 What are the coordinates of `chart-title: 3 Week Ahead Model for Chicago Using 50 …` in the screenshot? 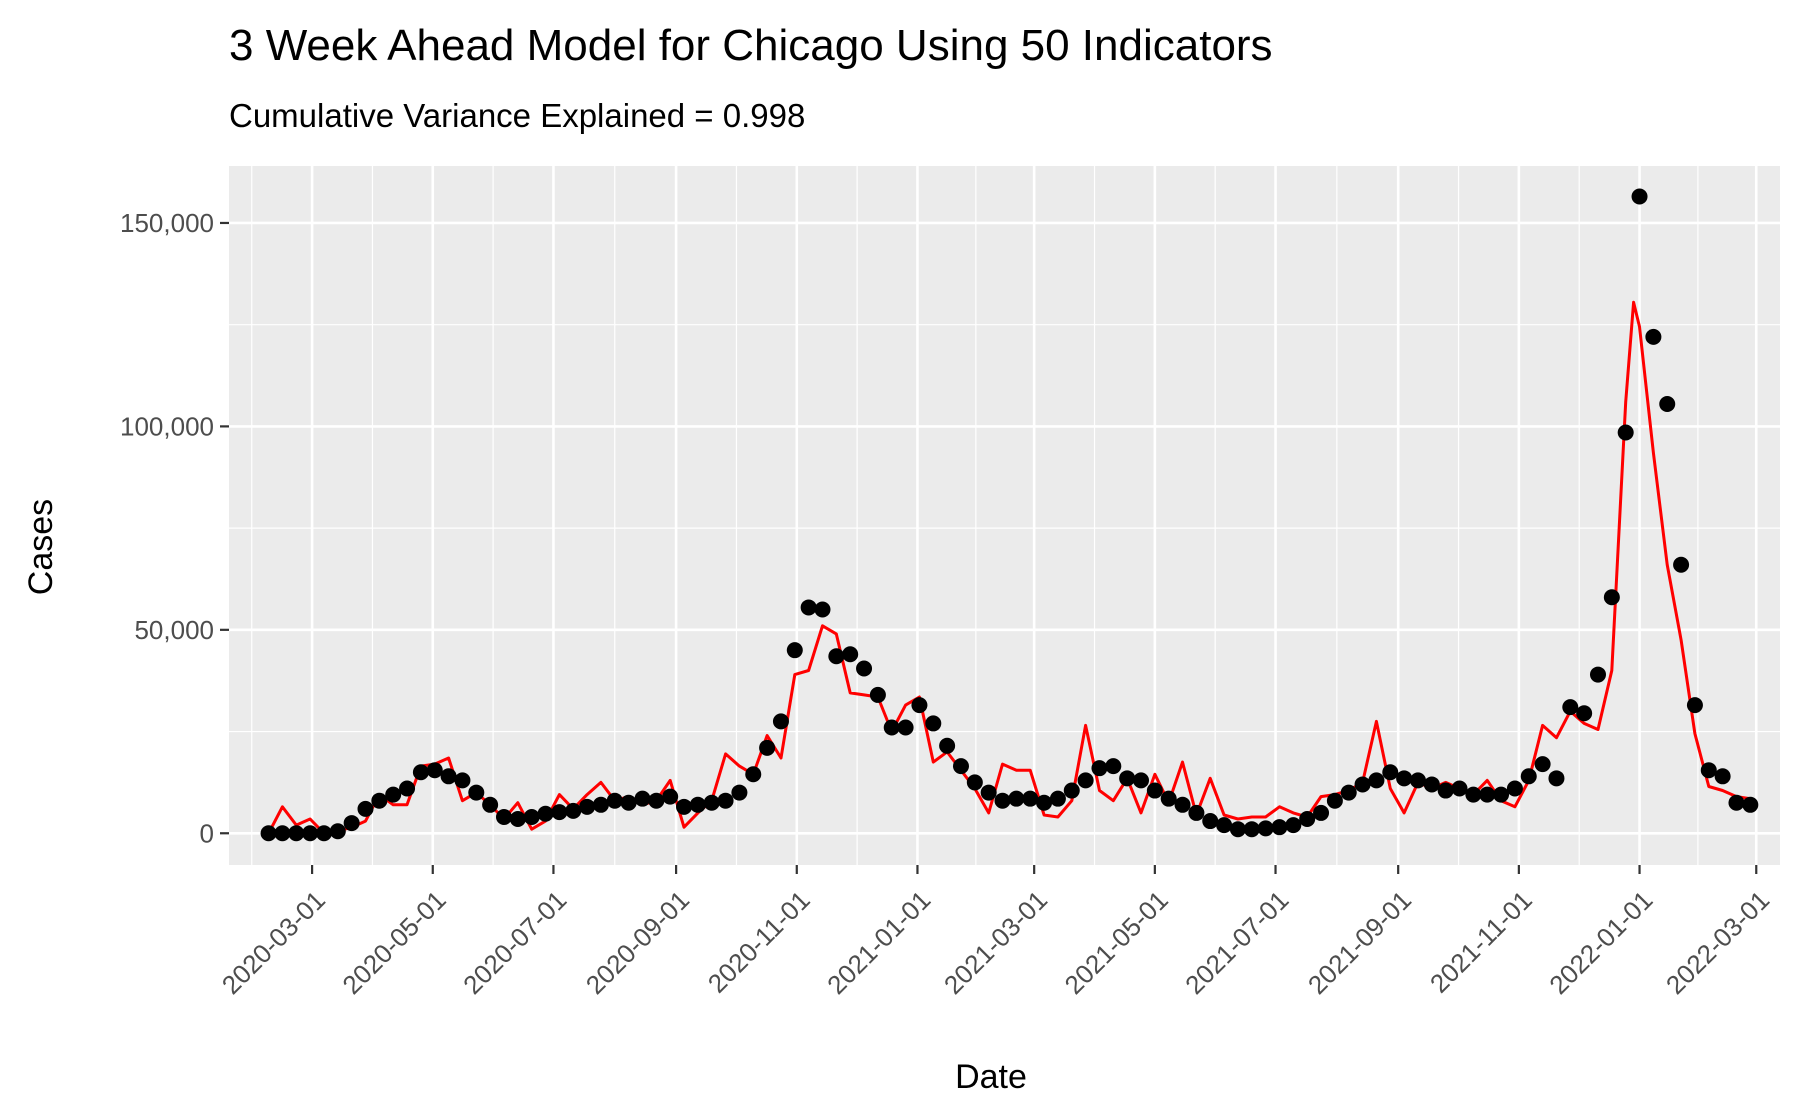 It's located at (751, 45).